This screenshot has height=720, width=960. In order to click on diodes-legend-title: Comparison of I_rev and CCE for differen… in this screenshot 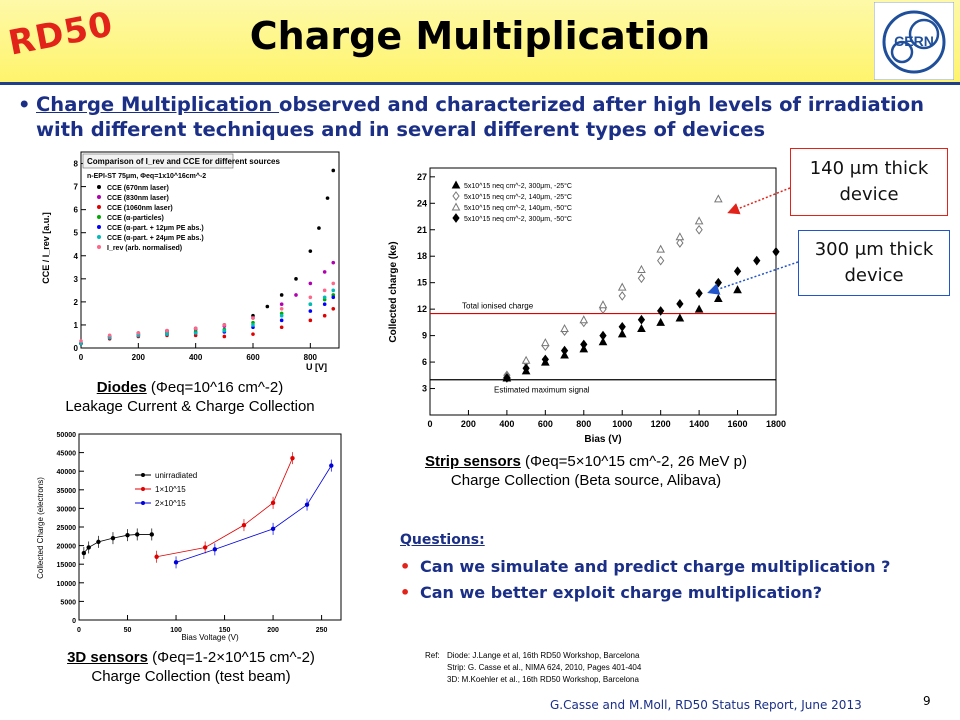, I will do `click(183, 161)`.